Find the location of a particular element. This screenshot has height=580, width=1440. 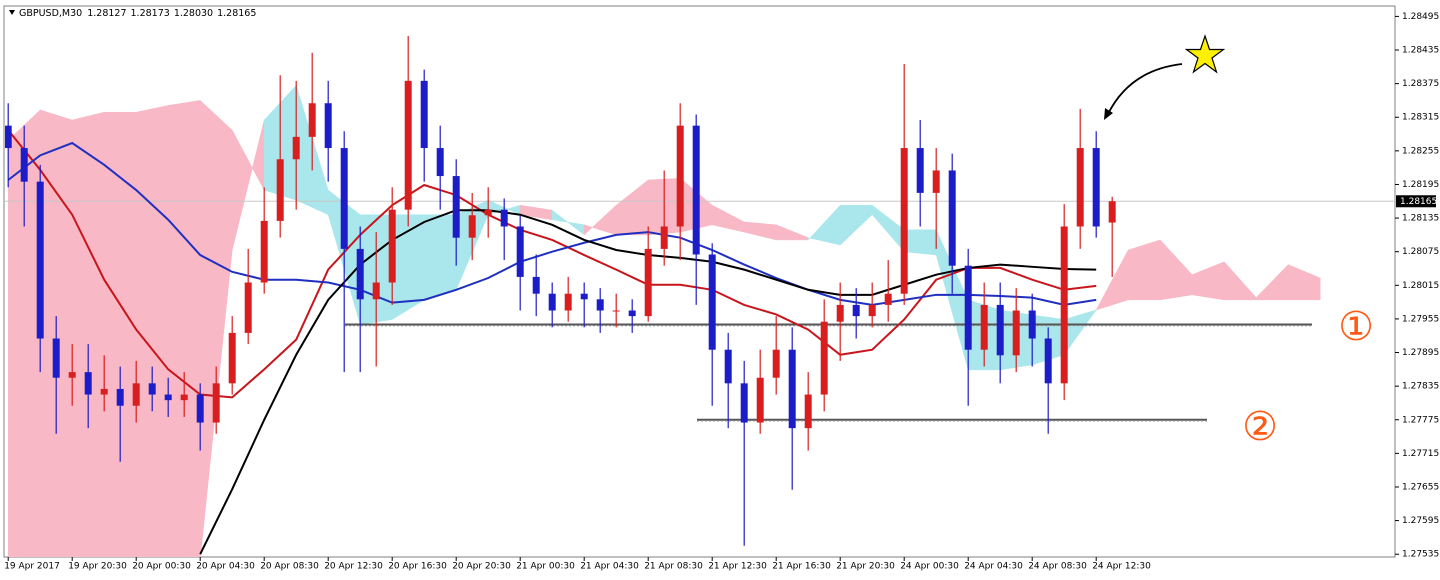

price-tag is located at coordinates (1416, 201).